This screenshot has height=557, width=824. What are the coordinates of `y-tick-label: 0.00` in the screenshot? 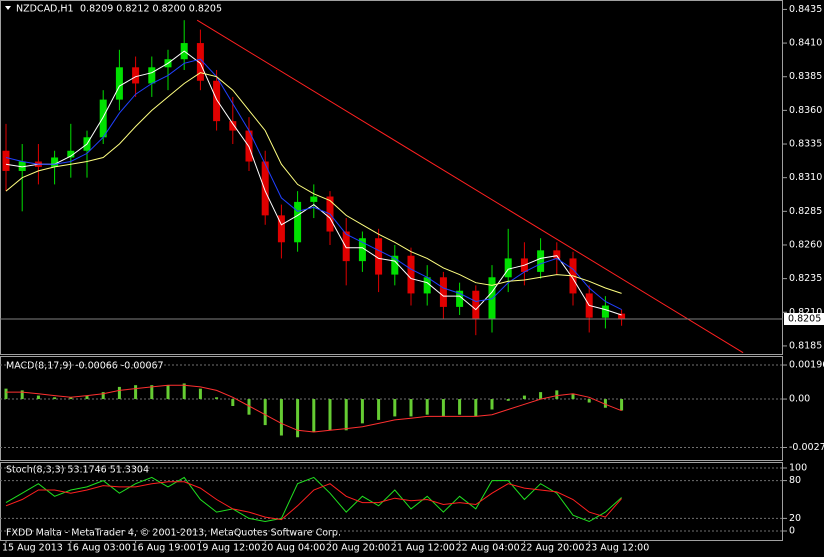 It's located at (799, 399).